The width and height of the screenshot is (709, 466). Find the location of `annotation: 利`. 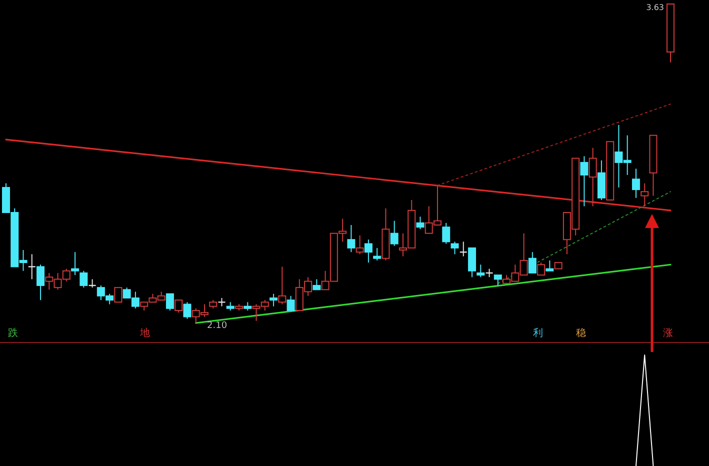

annotation: 利 is located at coordinates (538, 333).